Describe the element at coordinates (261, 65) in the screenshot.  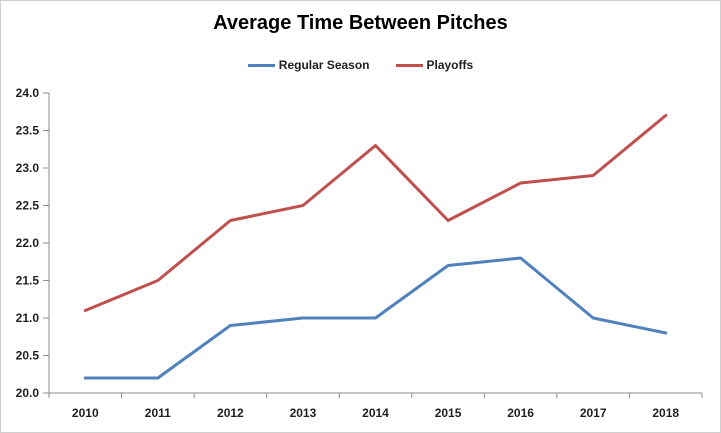
I see `legend-line-swatch-regular-season` at that location.